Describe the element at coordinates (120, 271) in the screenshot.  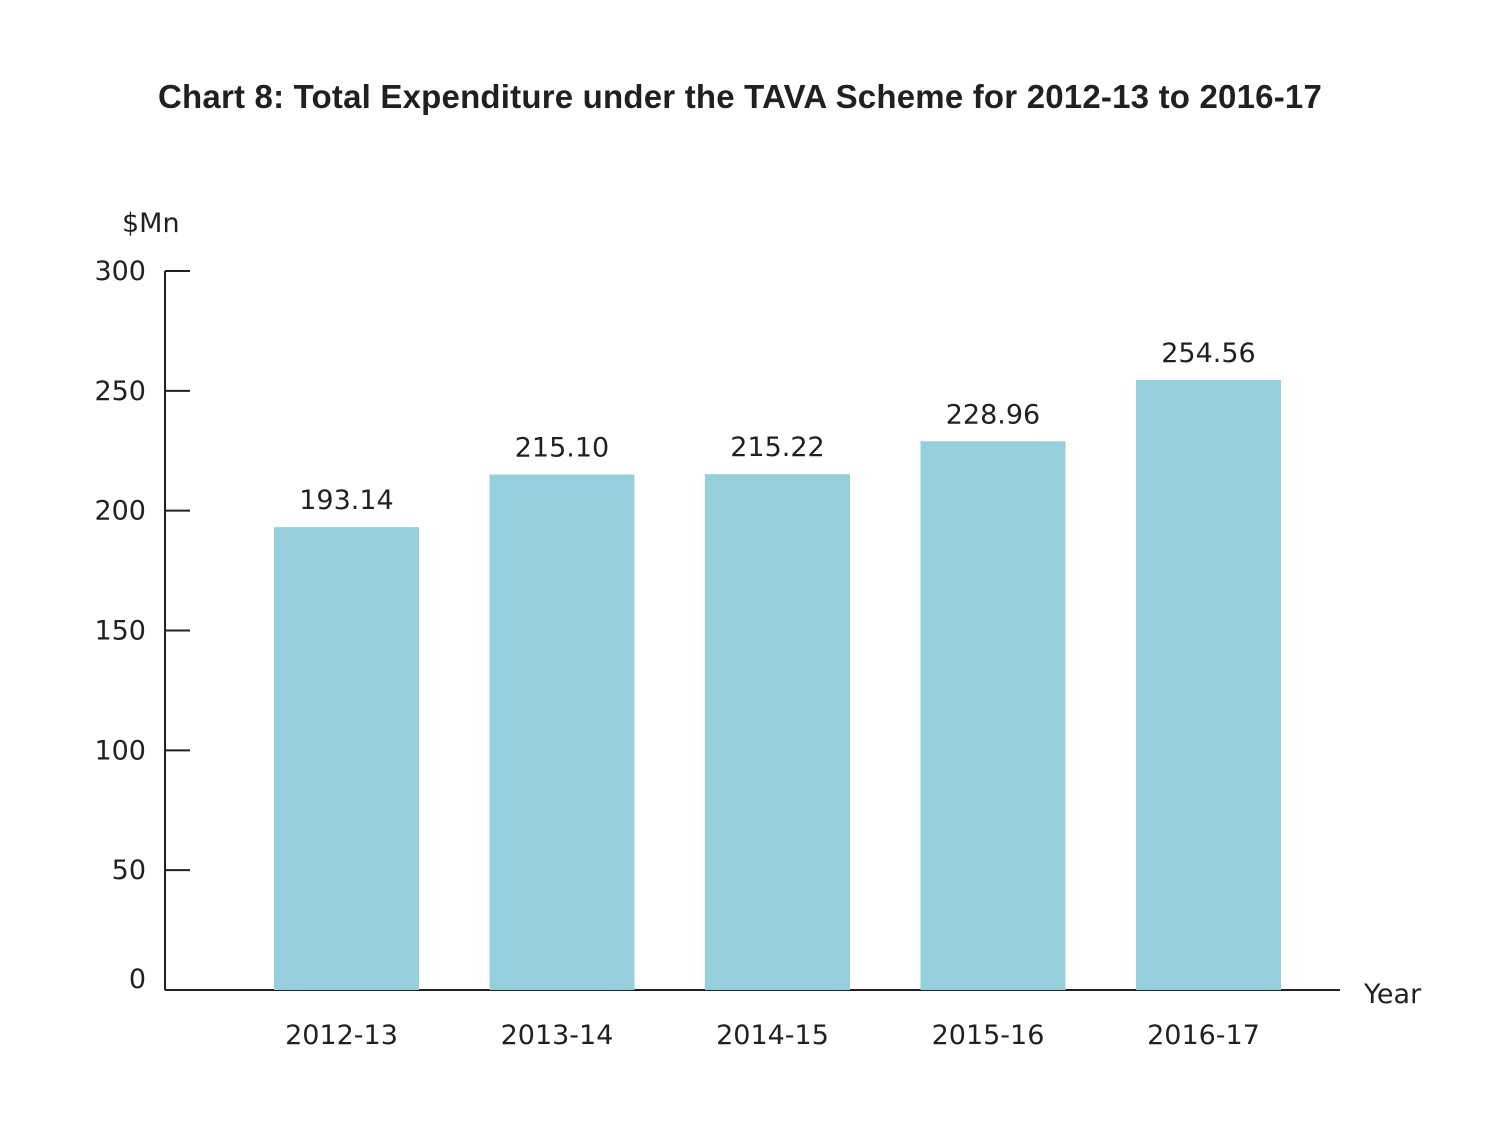
I see `y-tick-label-300: 300` at that location.